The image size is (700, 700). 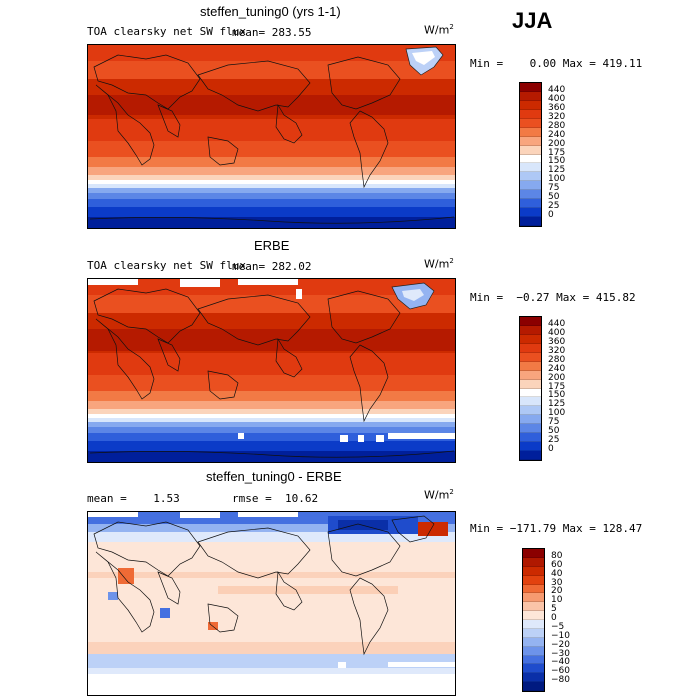 What do you see at coordinates (557, 395) in the screenshot?
I see `colorbar-tick-label: 150` at bounding box center [557, 395].